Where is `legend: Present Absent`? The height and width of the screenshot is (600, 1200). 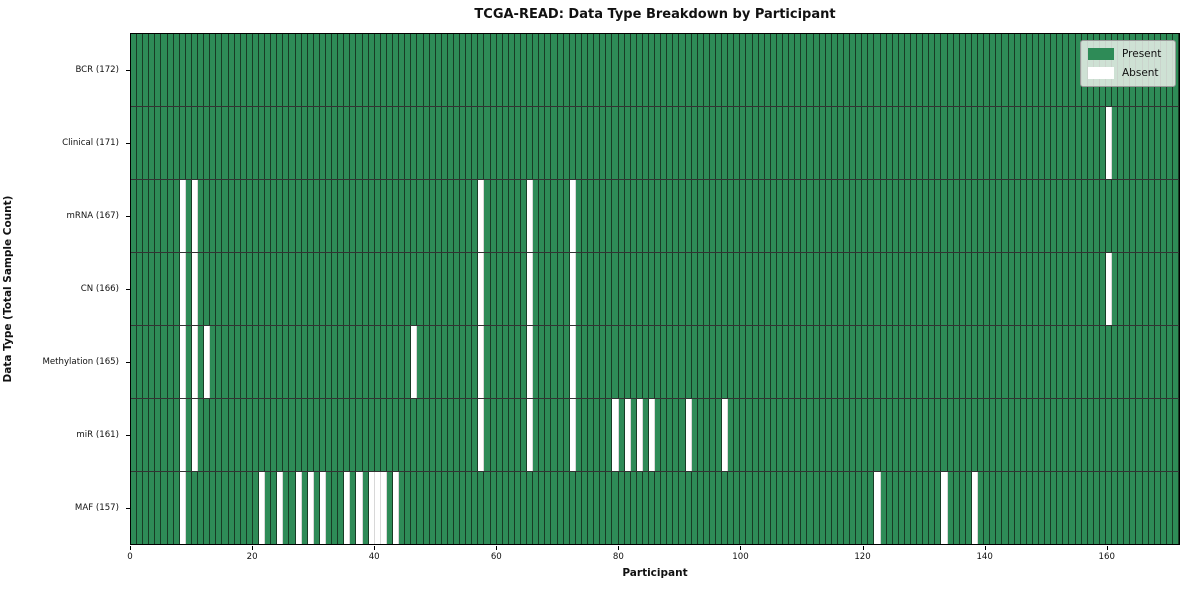 legend: Present Absent is located at coordinates (1128, 63).